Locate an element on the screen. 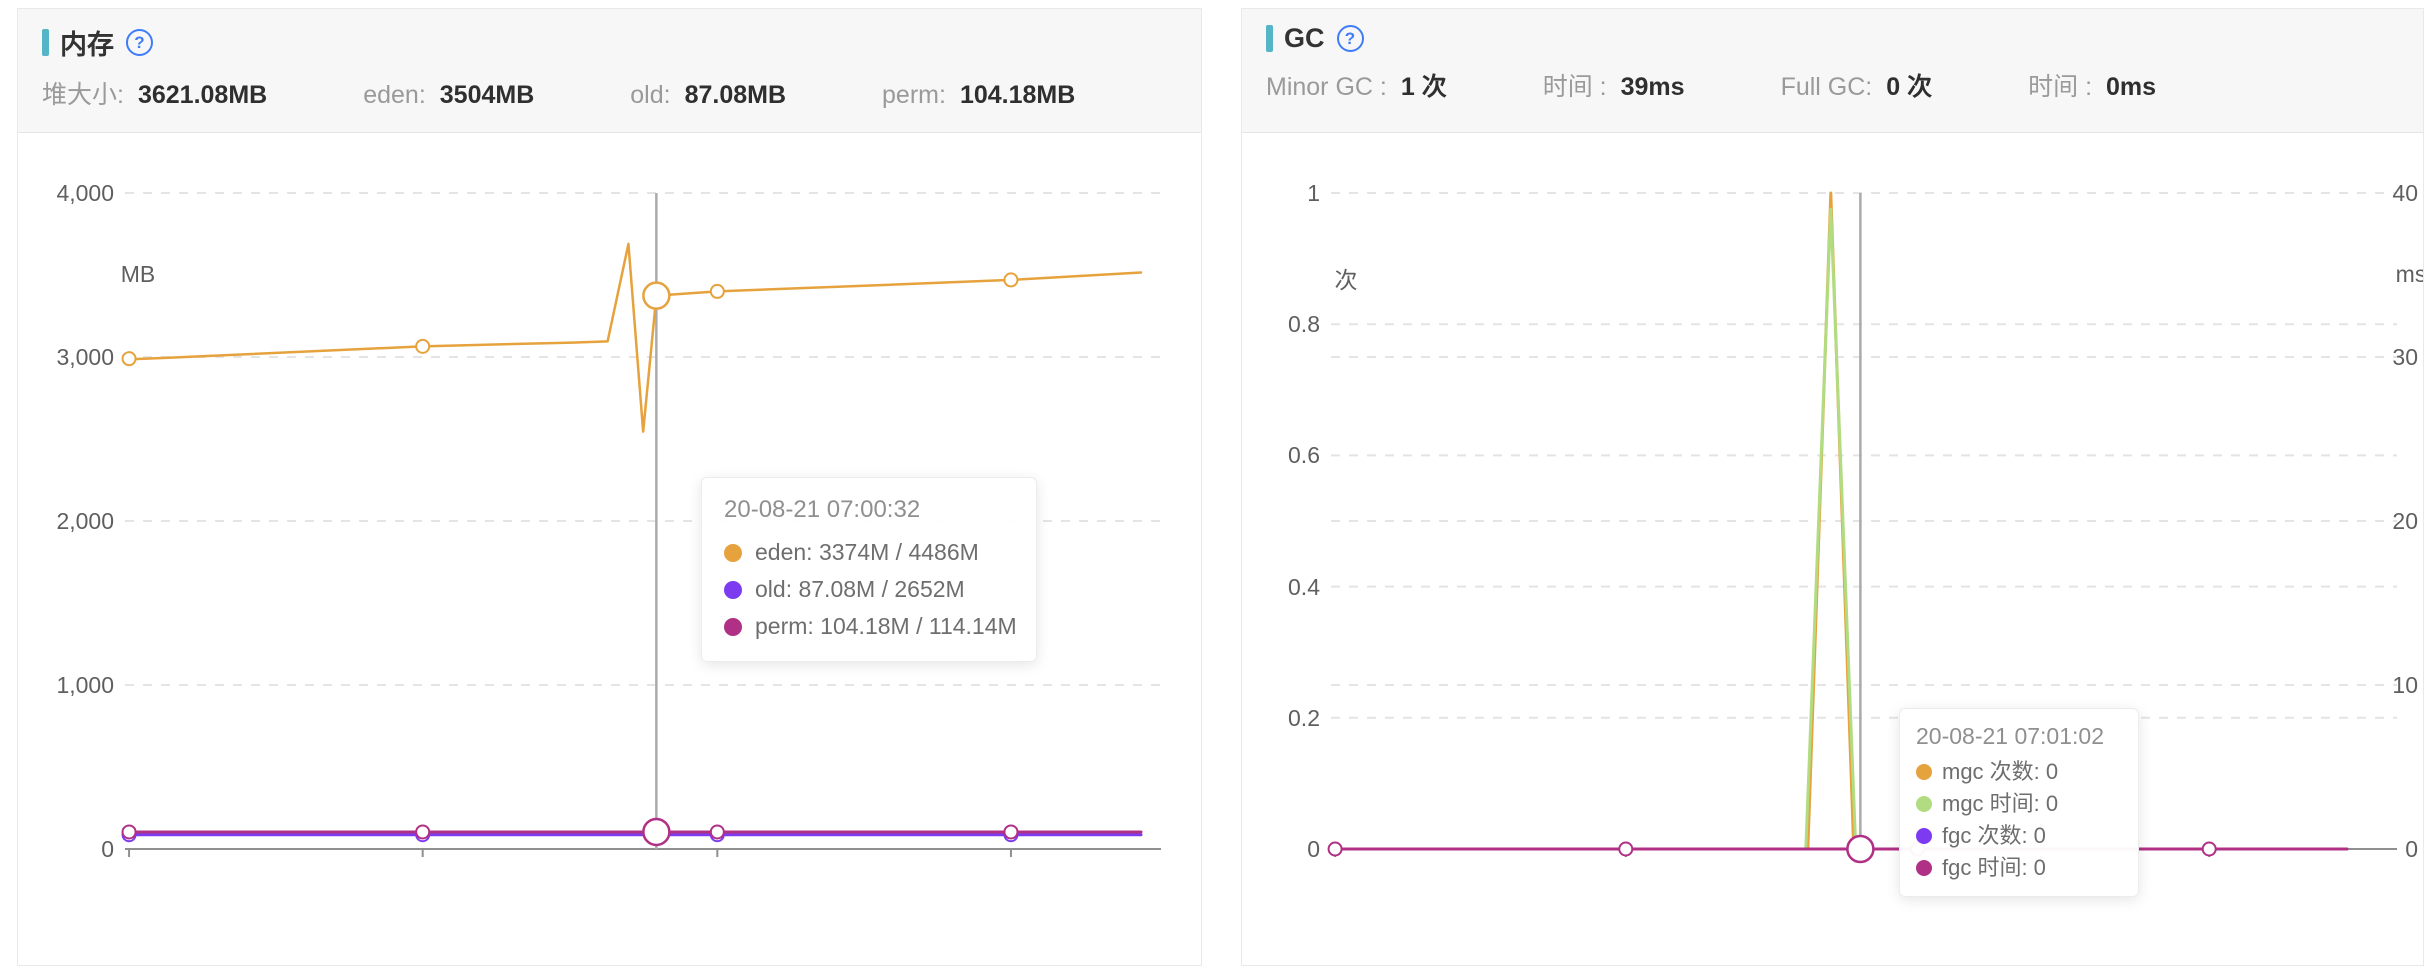 The height and width of the screenshot is (974, 2432). y-axis-label: 1 is located at coordinates (1313, 193).